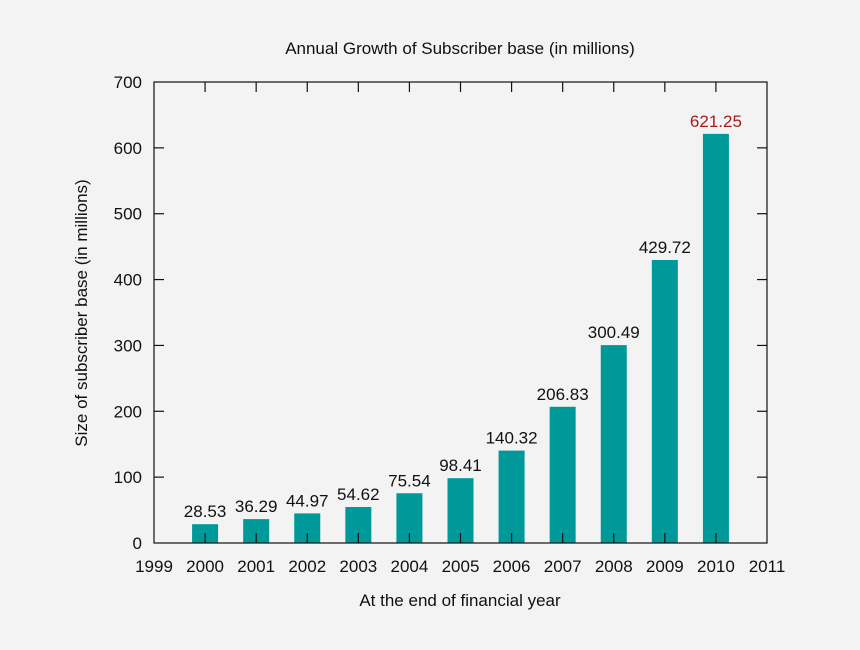 Image resolution: width=860 pixels, height=650 pixels. Describe the element at coordinates (256, 566) in the screenshot. I see `x-tick-label: 2001` at that location.